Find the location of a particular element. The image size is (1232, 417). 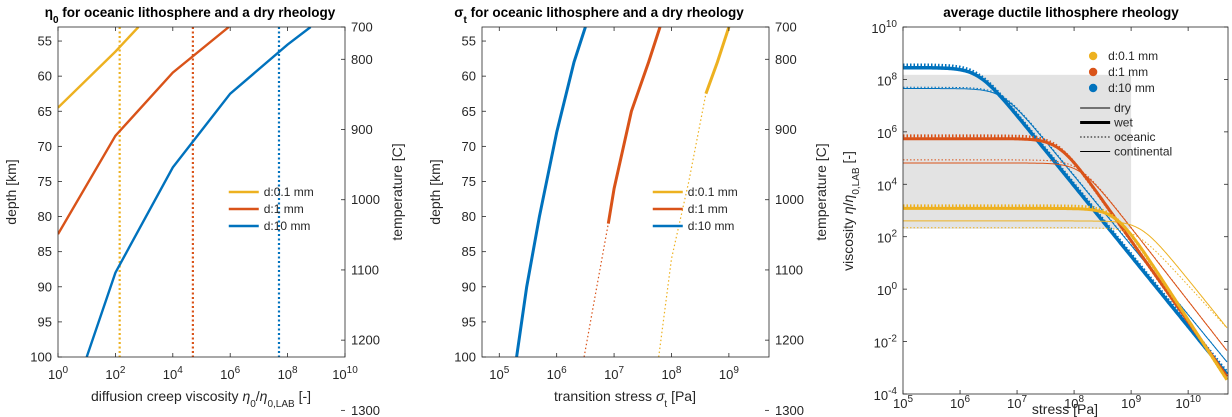

panel2-plot-lines is located at coordinates (623, 192).